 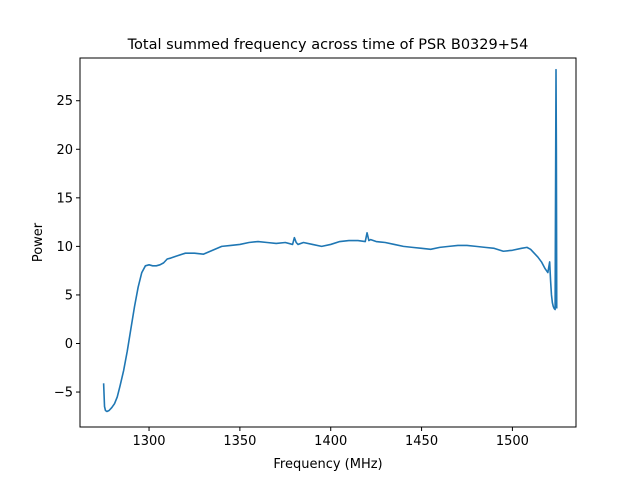 What do you see at coordinates (64, 150) in the screenshot?
I see `y-tick-label: 20` at bounding box center [64, 150].